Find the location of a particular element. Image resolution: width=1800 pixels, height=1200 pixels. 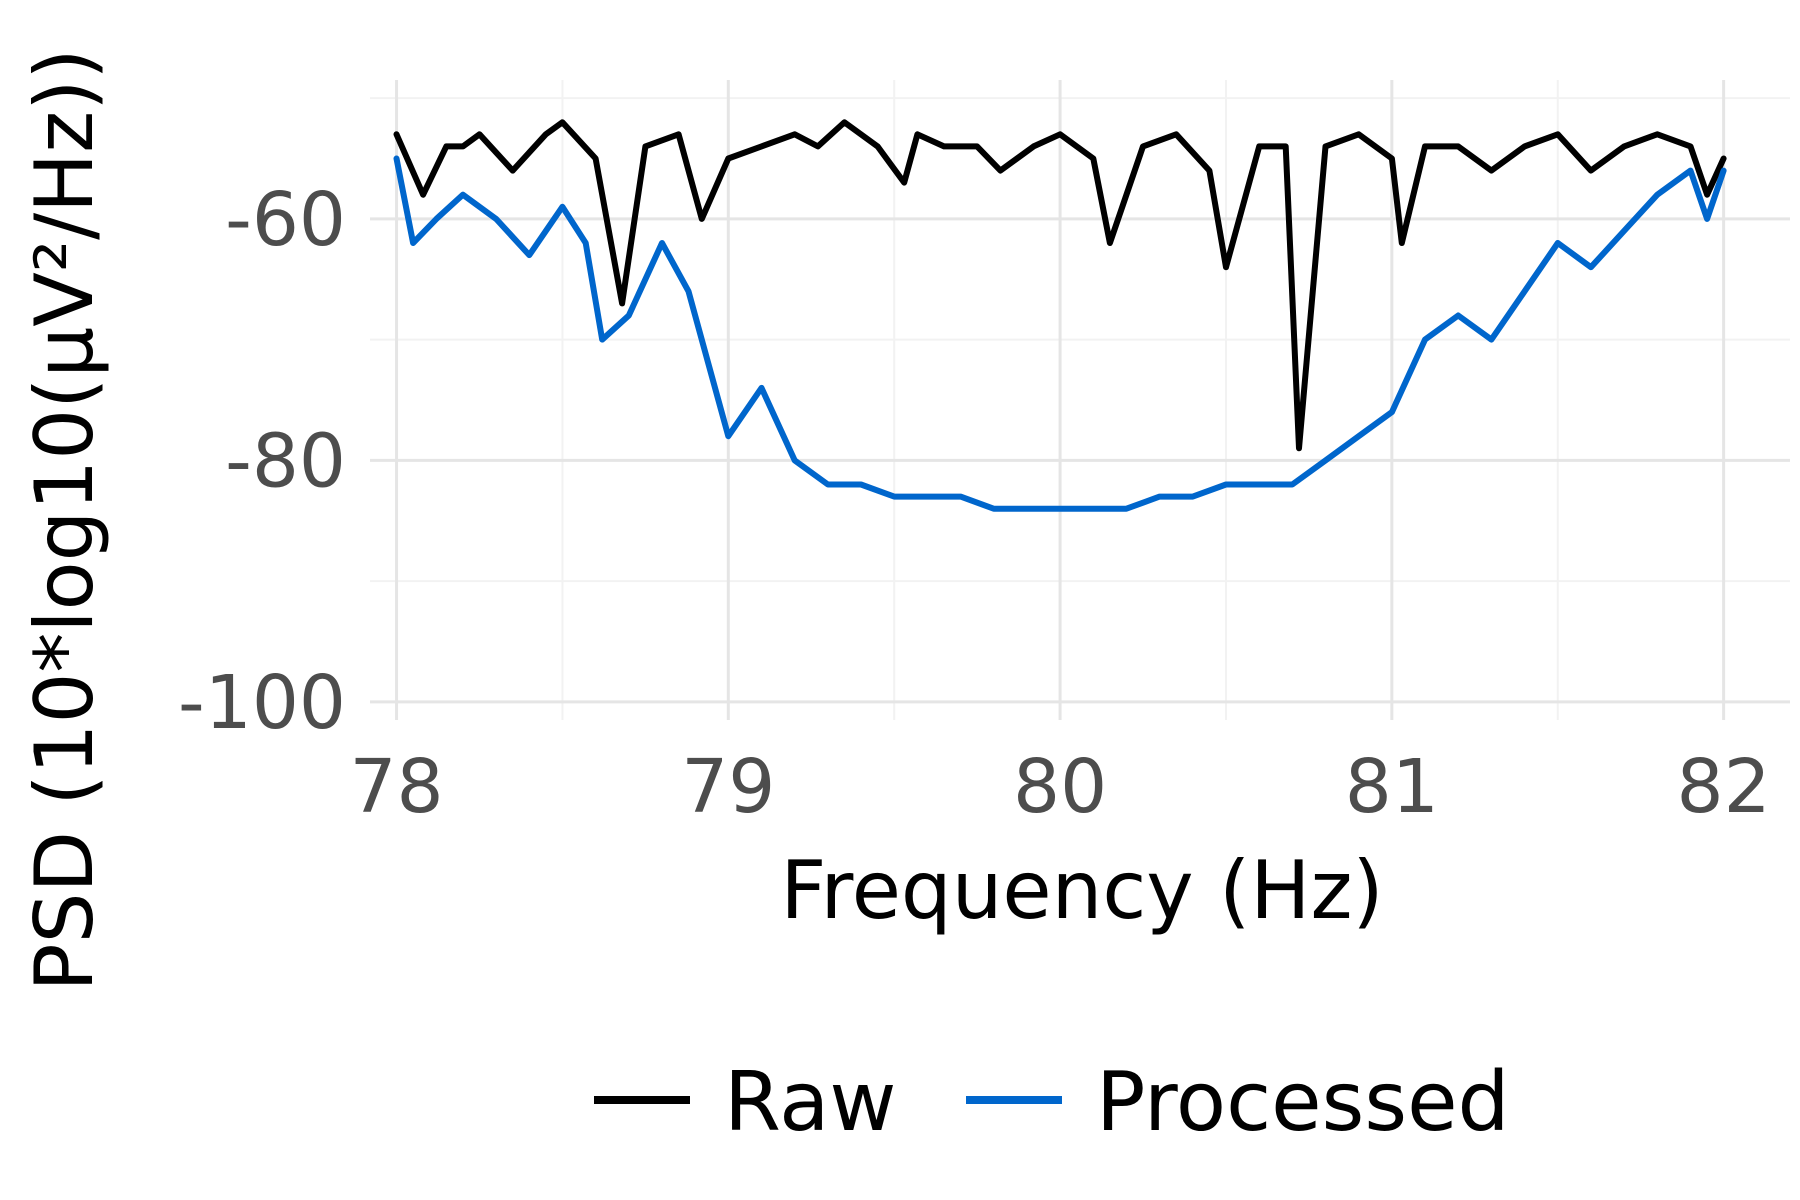

y-tick-label: -100 is located at coordinates (262, 703).